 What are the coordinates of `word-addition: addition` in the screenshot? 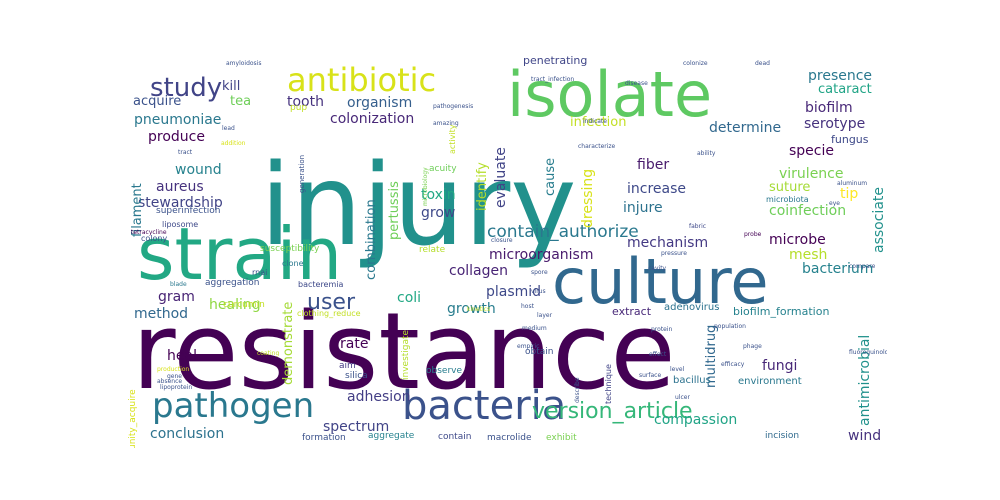 It's located at (233, 143).